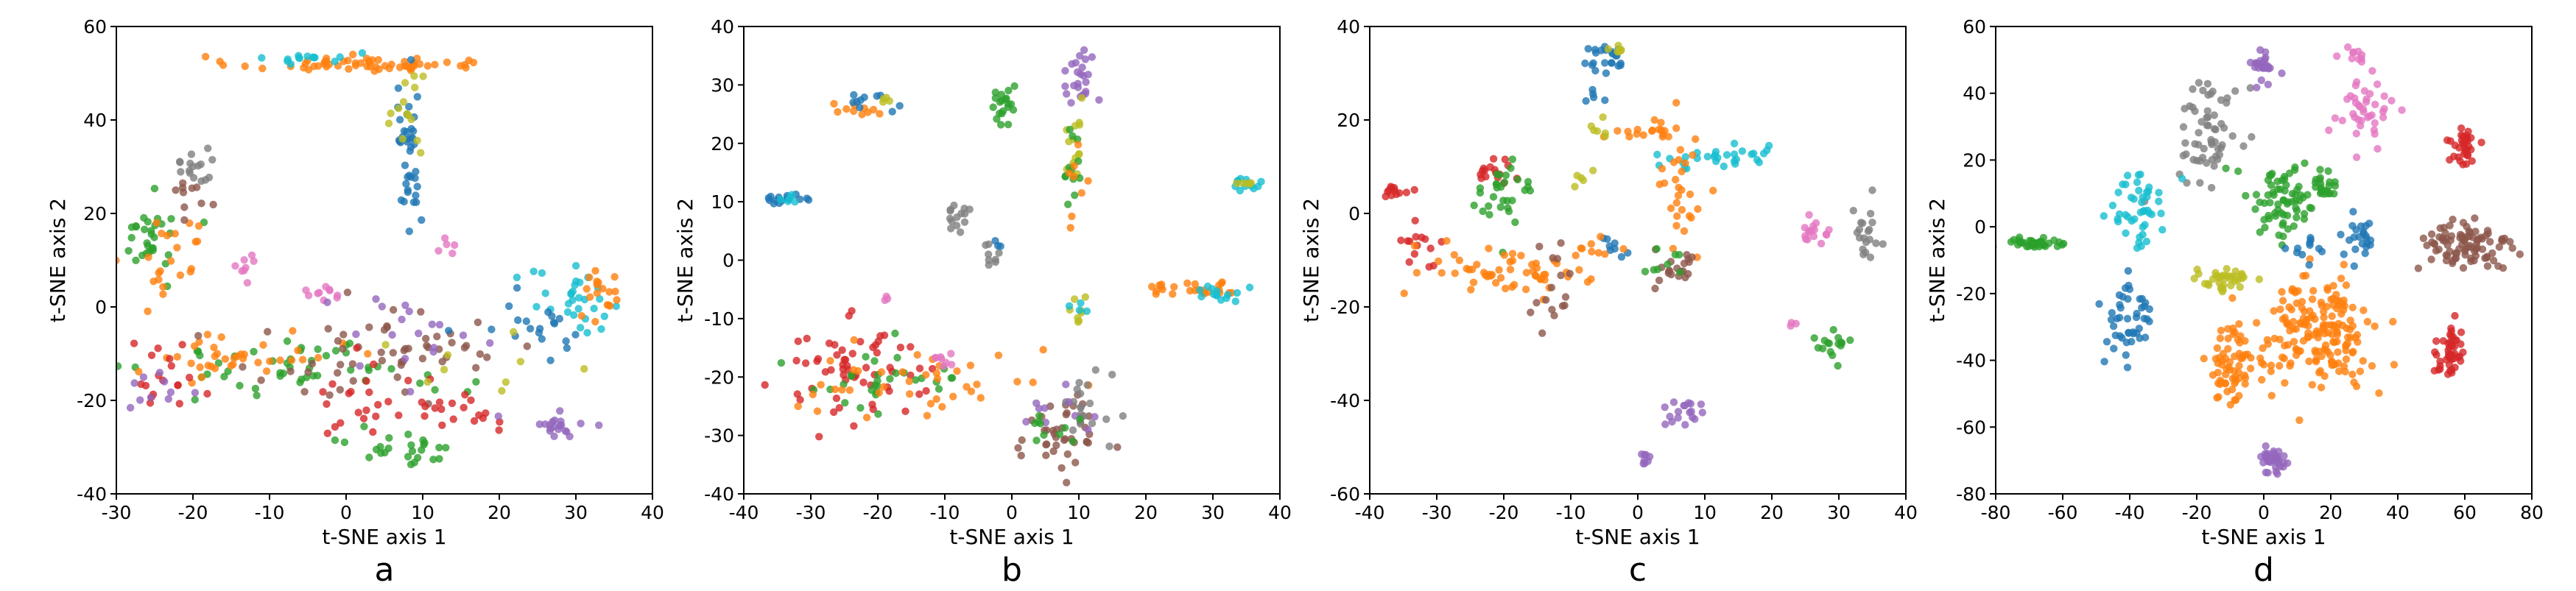 This screenshot has width=2576, height=591. I want to click on x-axis-label: t-SNE axis 1, so click(1637, 537).